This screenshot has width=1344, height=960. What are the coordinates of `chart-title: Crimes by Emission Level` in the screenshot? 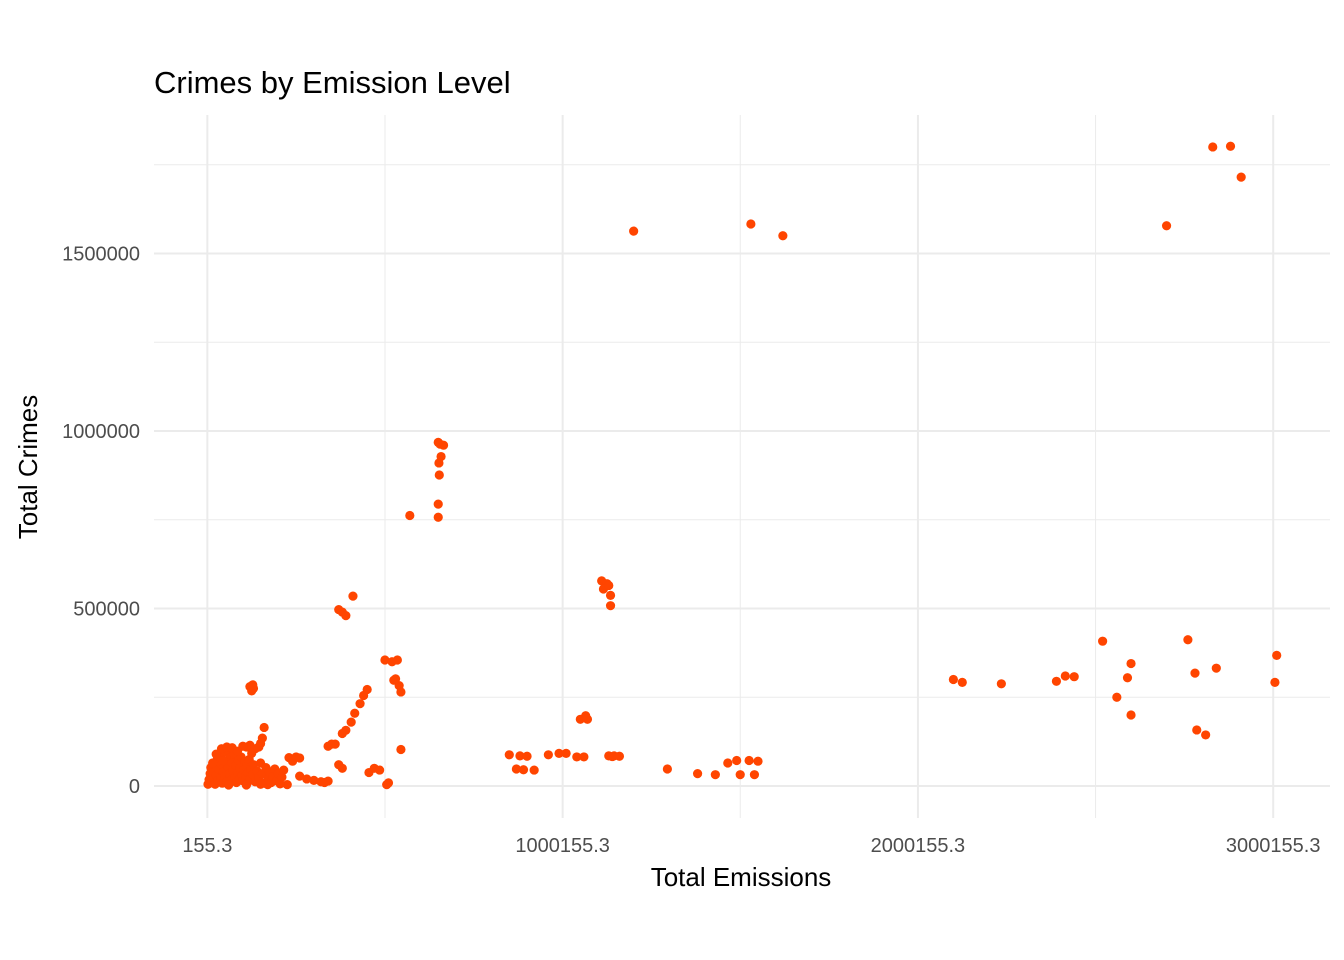 It's located at (332, 82).